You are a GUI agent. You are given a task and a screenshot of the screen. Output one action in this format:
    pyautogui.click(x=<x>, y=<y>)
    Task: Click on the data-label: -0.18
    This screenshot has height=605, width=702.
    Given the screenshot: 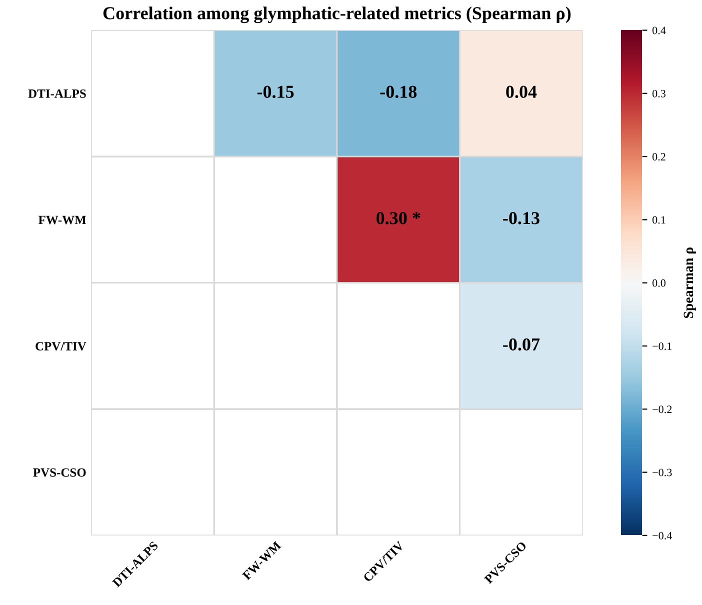 What is the action you would take?
    pyautogui.click(x=398, y=92)
    